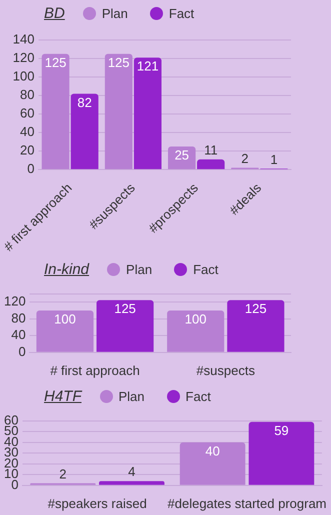 The image size is (331, 515). I want to click on y-tick-label: 140, so click(23, 39).